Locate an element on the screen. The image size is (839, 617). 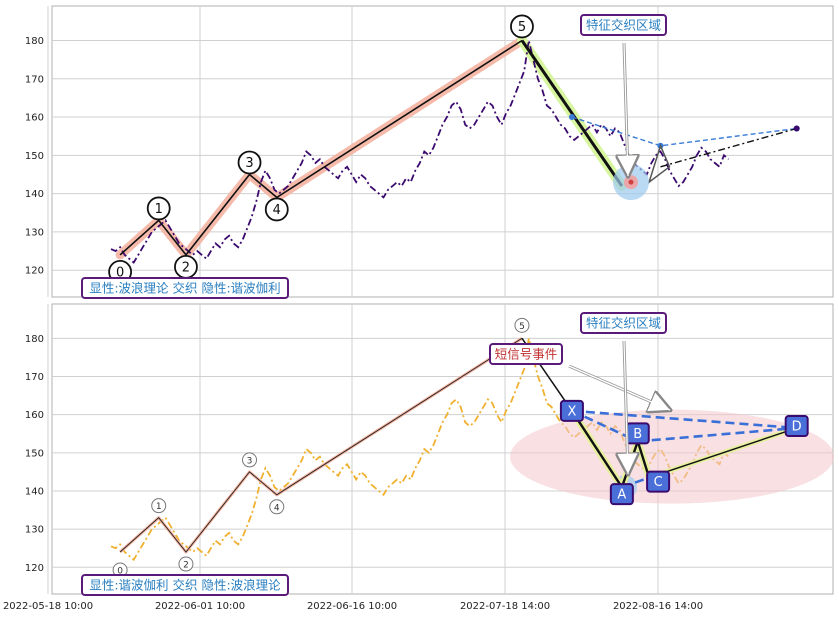
harmonic-label-box-D is located at coordinates (796, 426).